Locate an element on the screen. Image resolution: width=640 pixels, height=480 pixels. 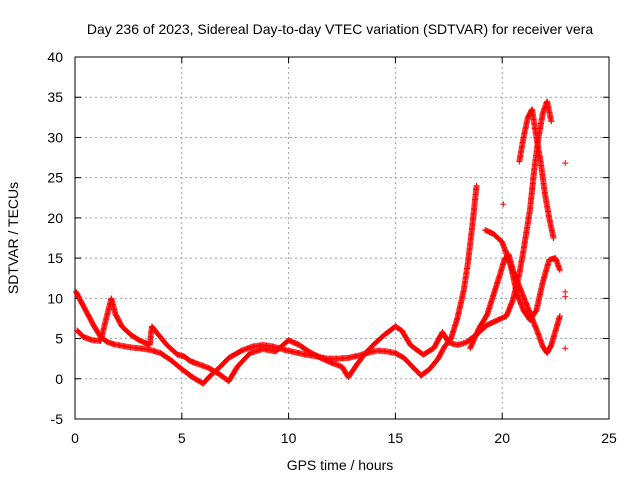
x-tick-label: 10 is located at coordinates (289, 438).